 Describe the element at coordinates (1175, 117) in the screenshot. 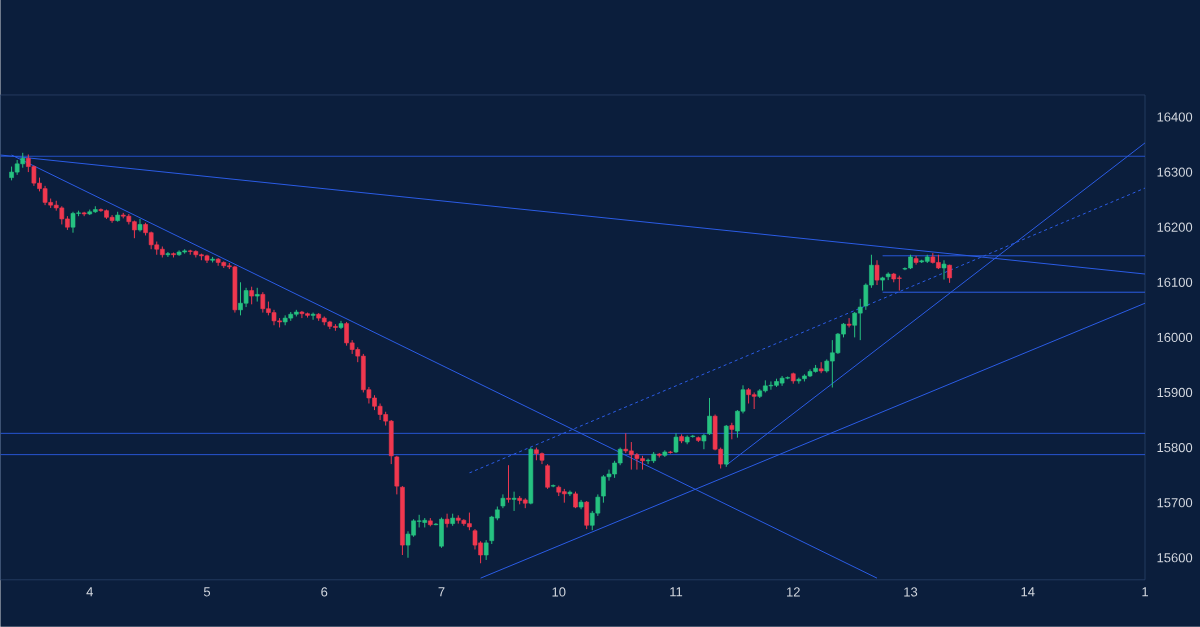

I see `y-tick-label: 16400` at that location.